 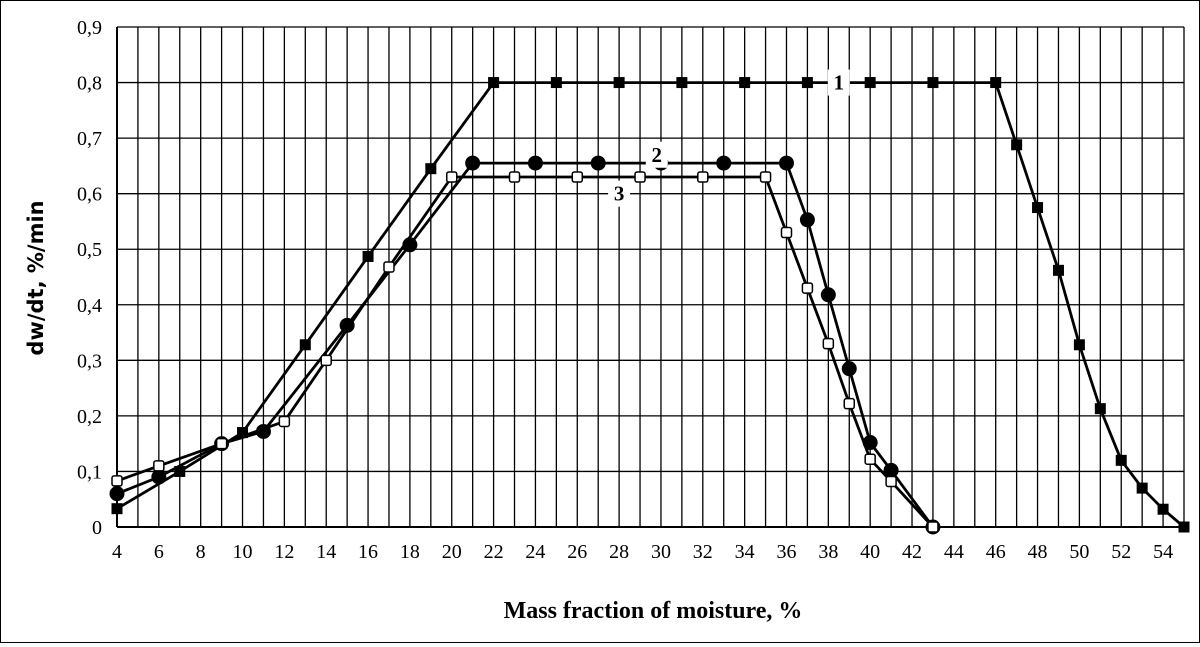 I want to click on y-tick-label: 0,2, so click(x=89, y=417).